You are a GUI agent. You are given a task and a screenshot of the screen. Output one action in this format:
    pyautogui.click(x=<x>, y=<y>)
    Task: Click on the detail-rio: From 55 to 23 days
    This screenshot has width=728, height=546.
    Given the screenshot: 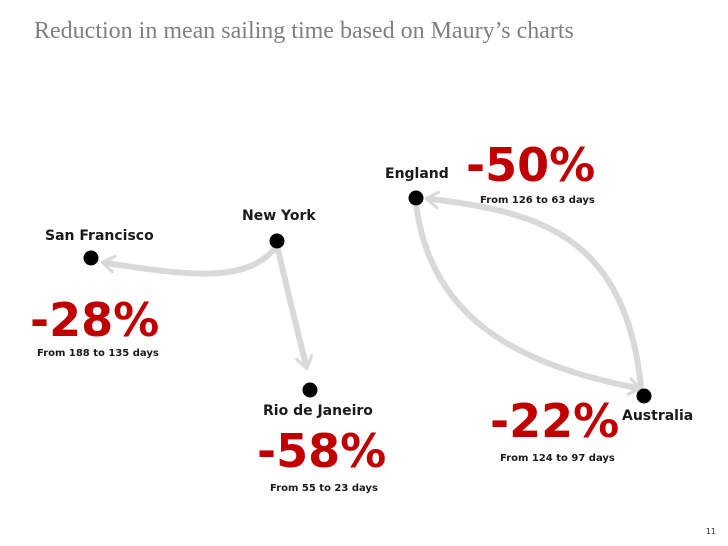 What is the action you would take?
    pyautogui.click(x=324, y=488)
    